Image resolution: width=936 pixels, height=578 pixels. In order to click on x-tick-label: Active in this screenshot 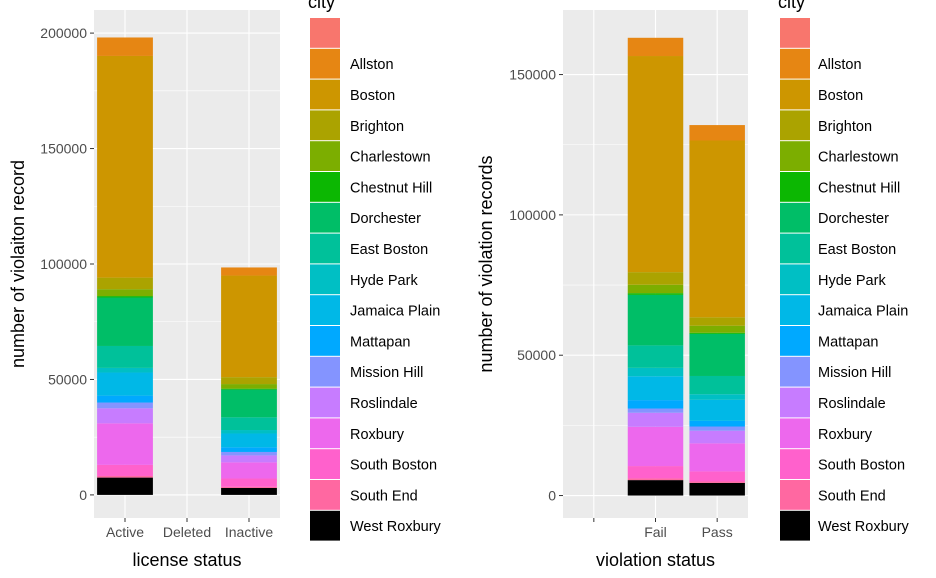, I will do `click(125, 532)`.